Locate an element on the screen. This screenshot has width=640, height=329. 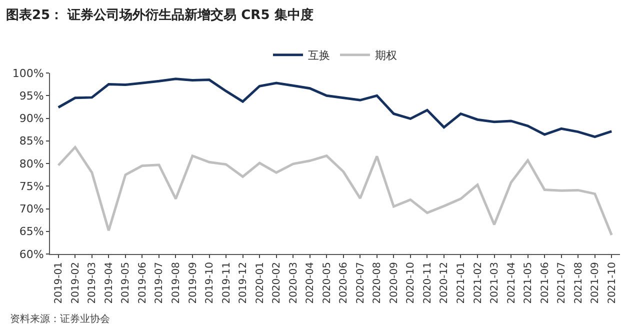
legend-label: 互换 is located at coordinates (319, 55).